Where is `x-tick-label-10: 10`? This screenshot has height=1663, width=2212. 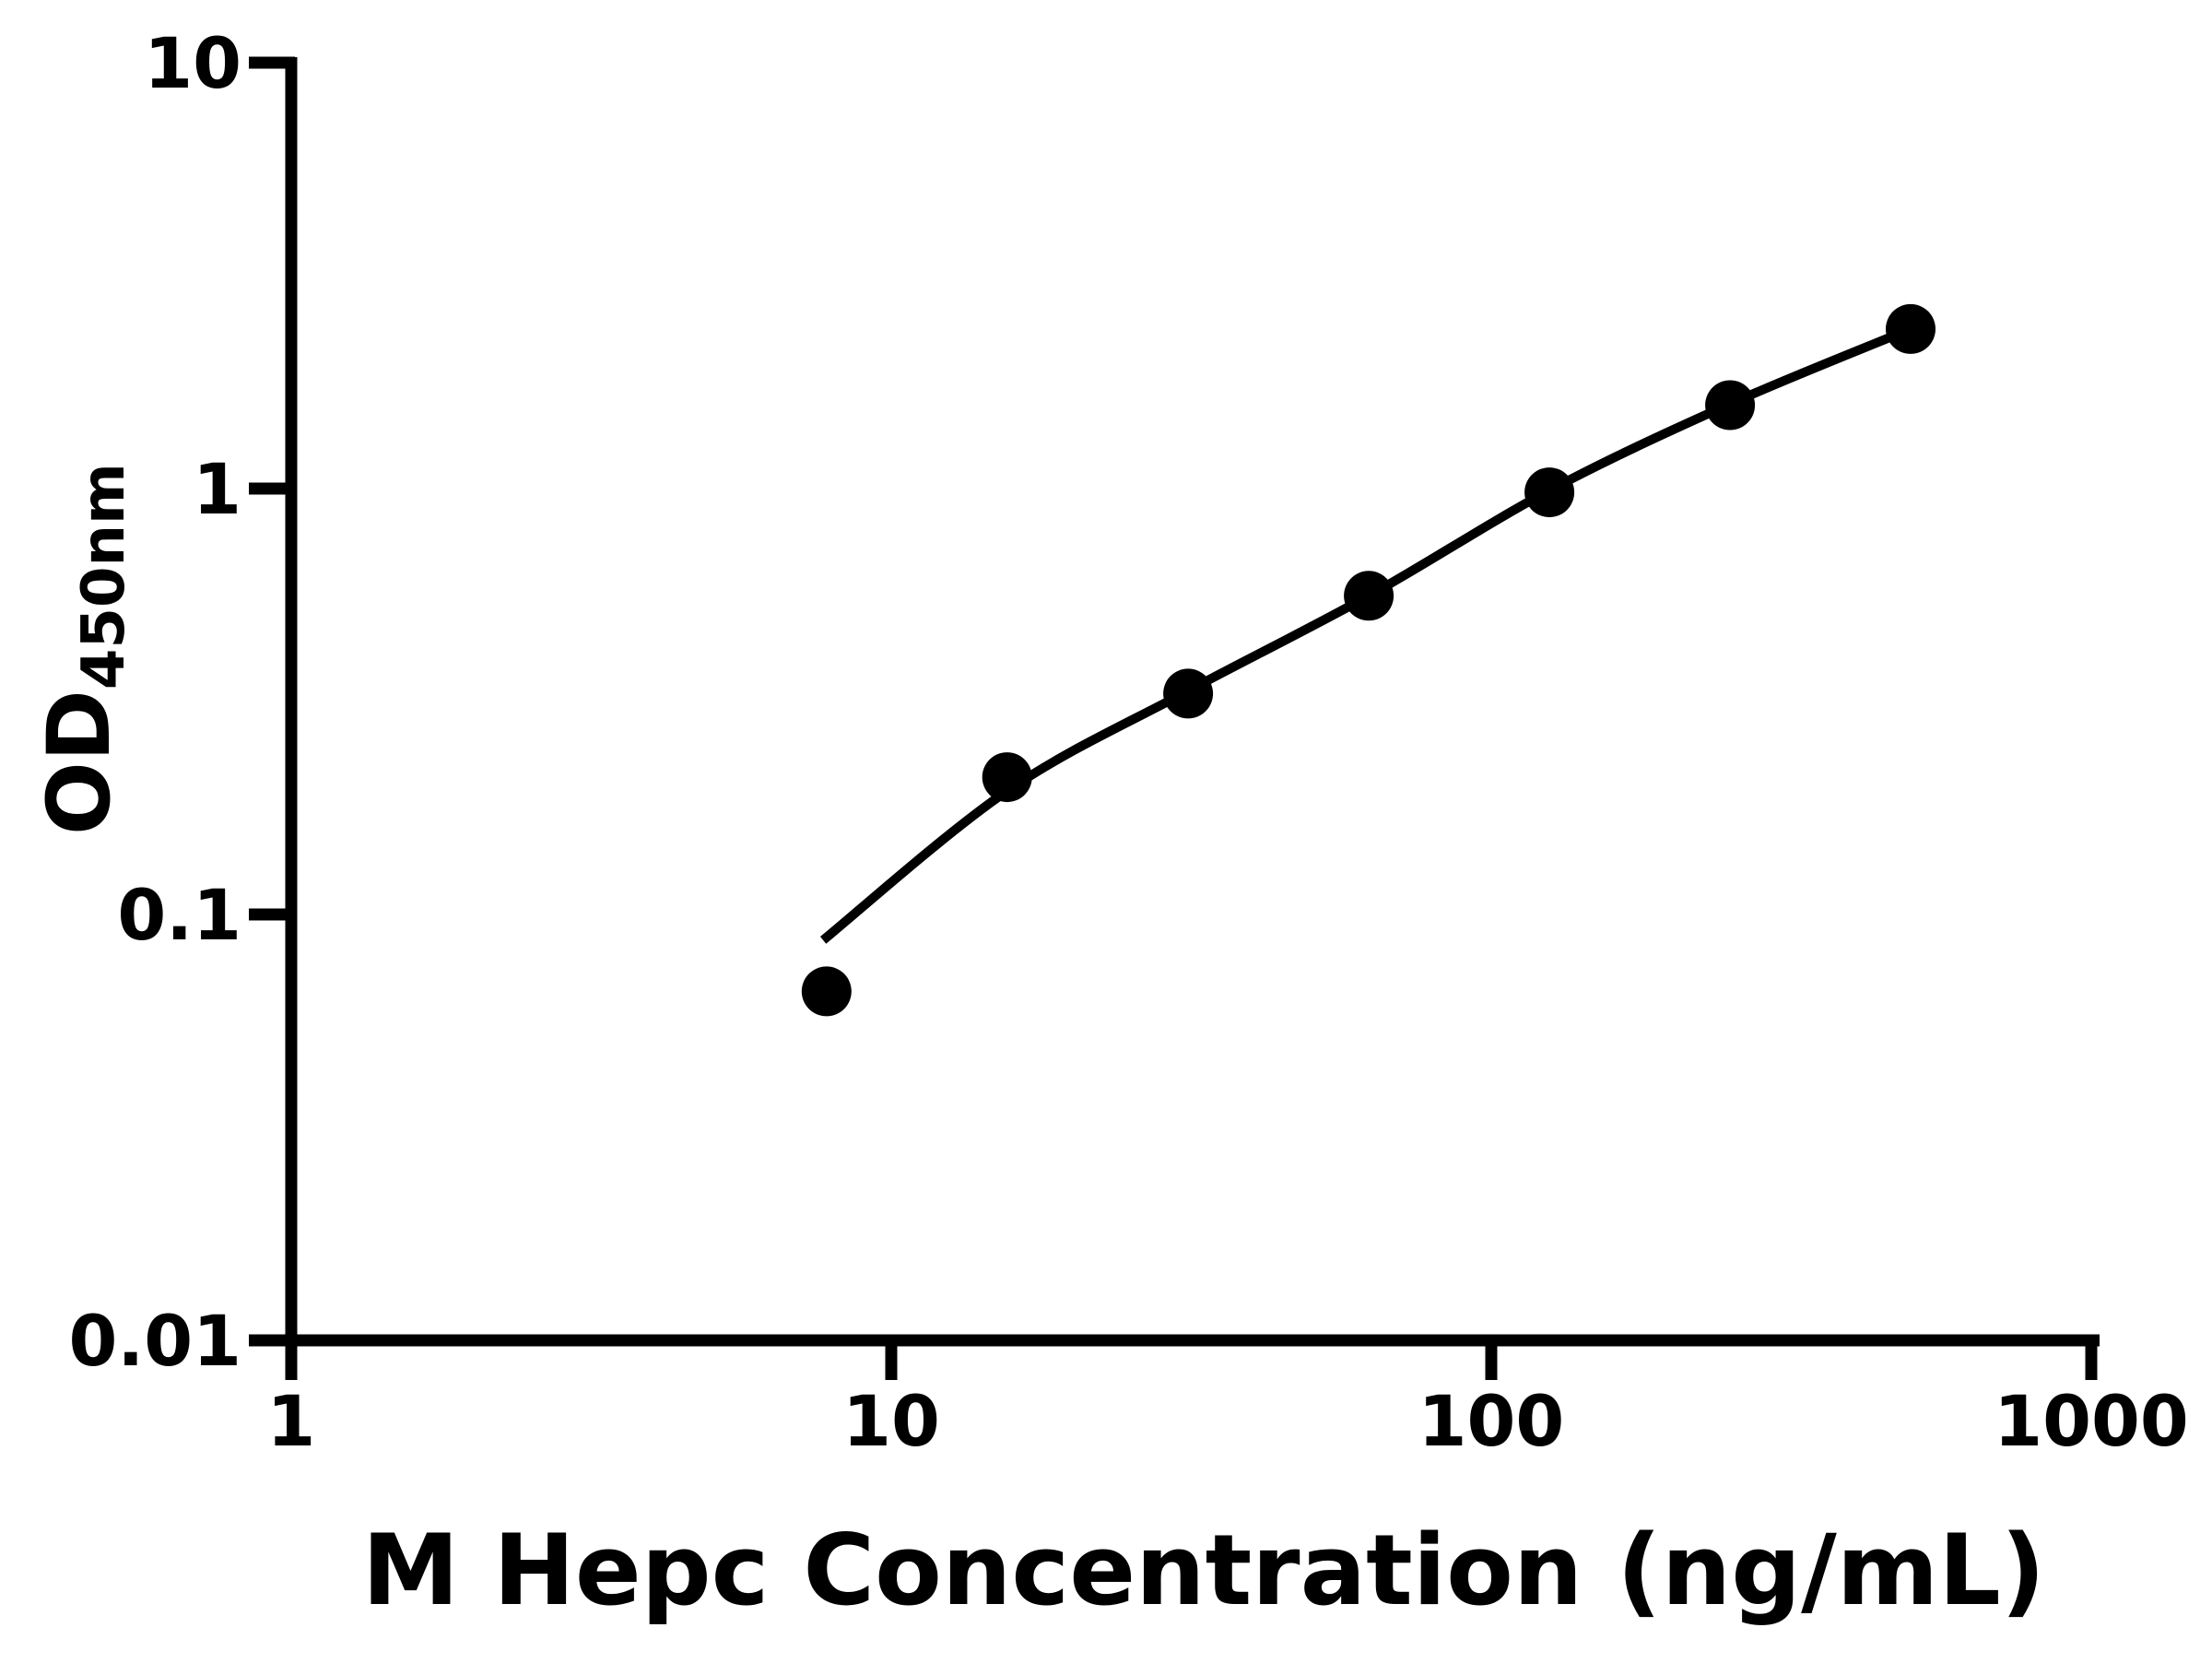 x-tick-label-10: 10 is located at coordinates (891, 1421).